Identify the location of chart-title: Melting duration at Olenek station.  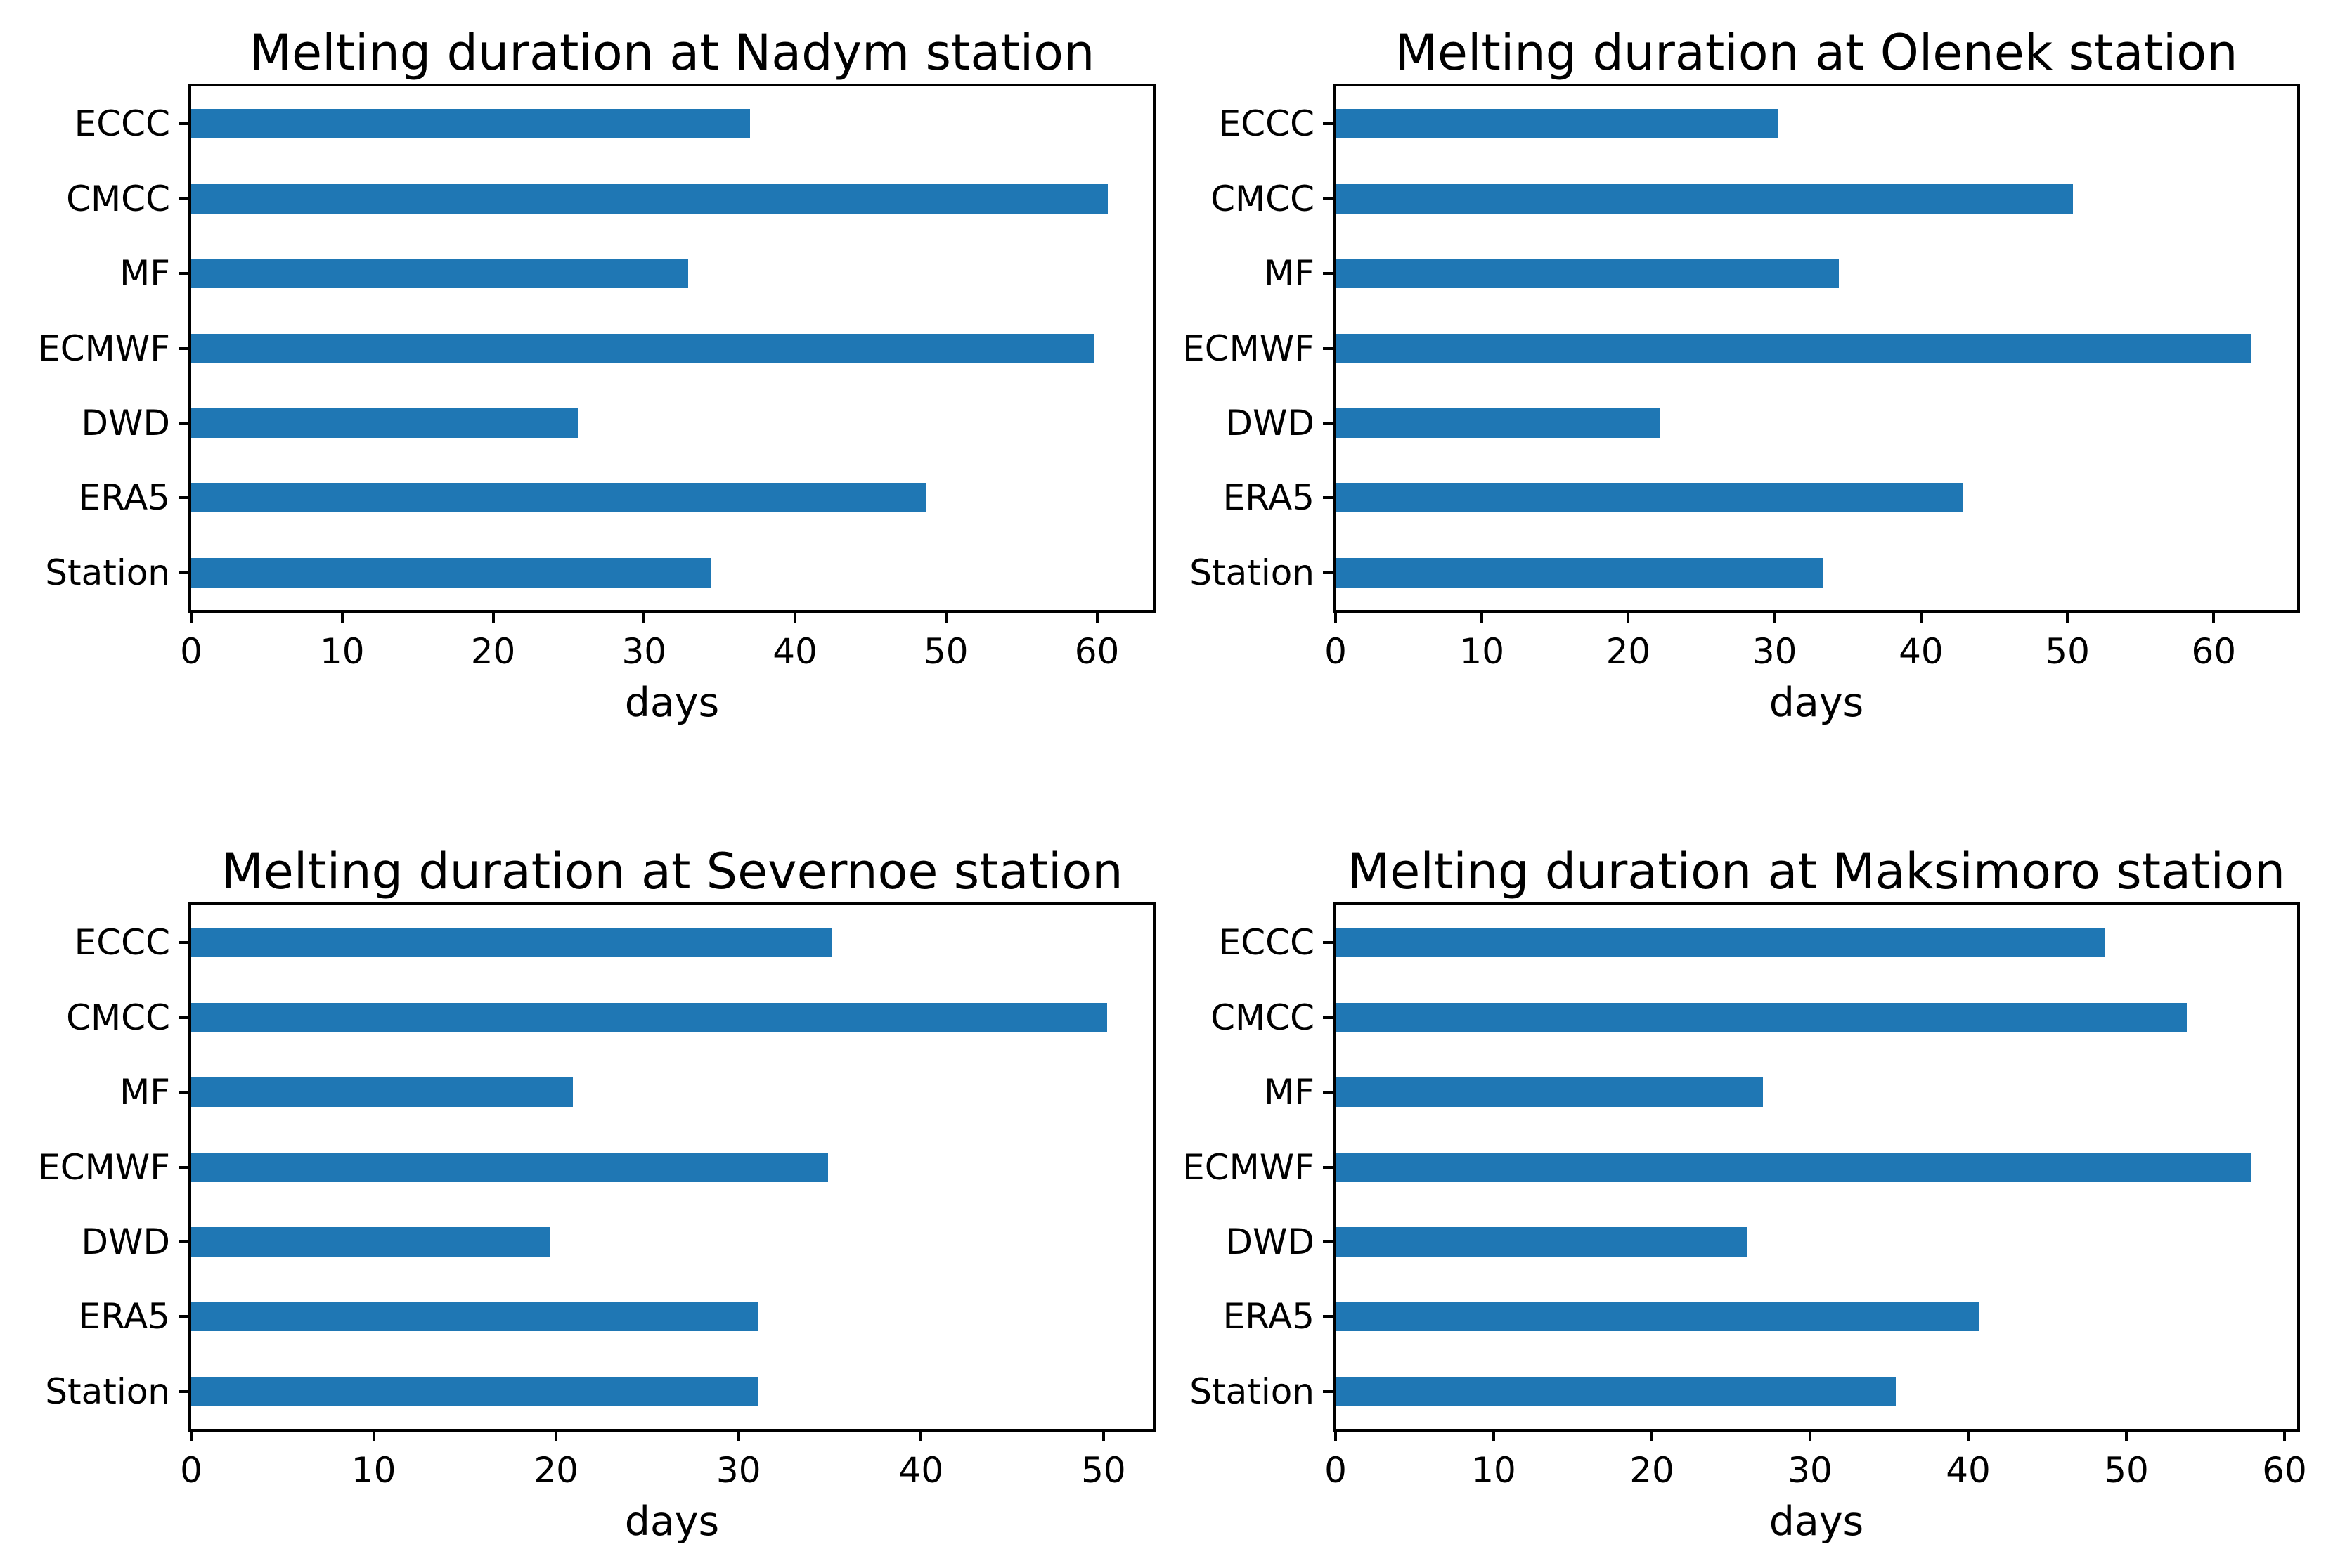
(1816, 53).